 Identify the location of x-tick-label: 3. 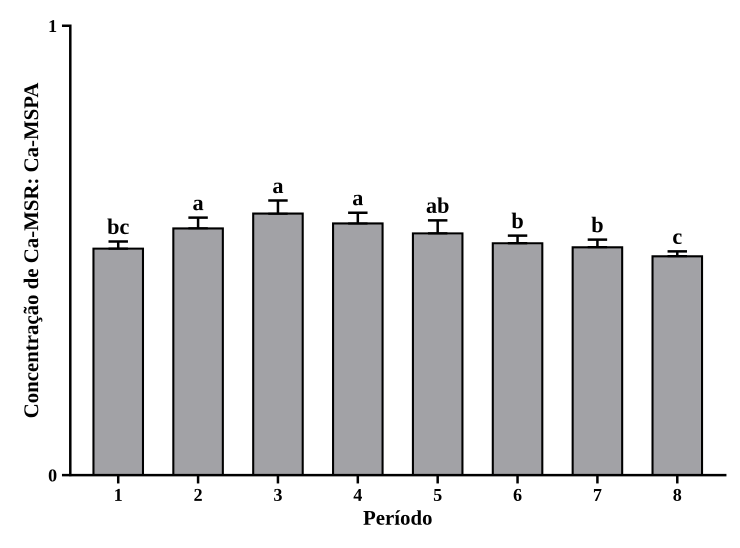
(278, 495).